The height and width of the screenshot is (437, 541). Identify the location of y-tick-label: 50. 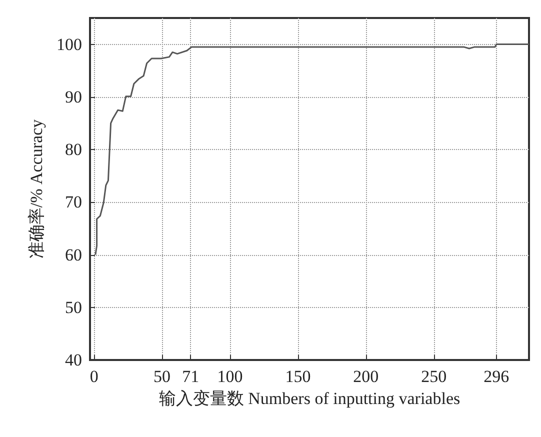
(73, 307).